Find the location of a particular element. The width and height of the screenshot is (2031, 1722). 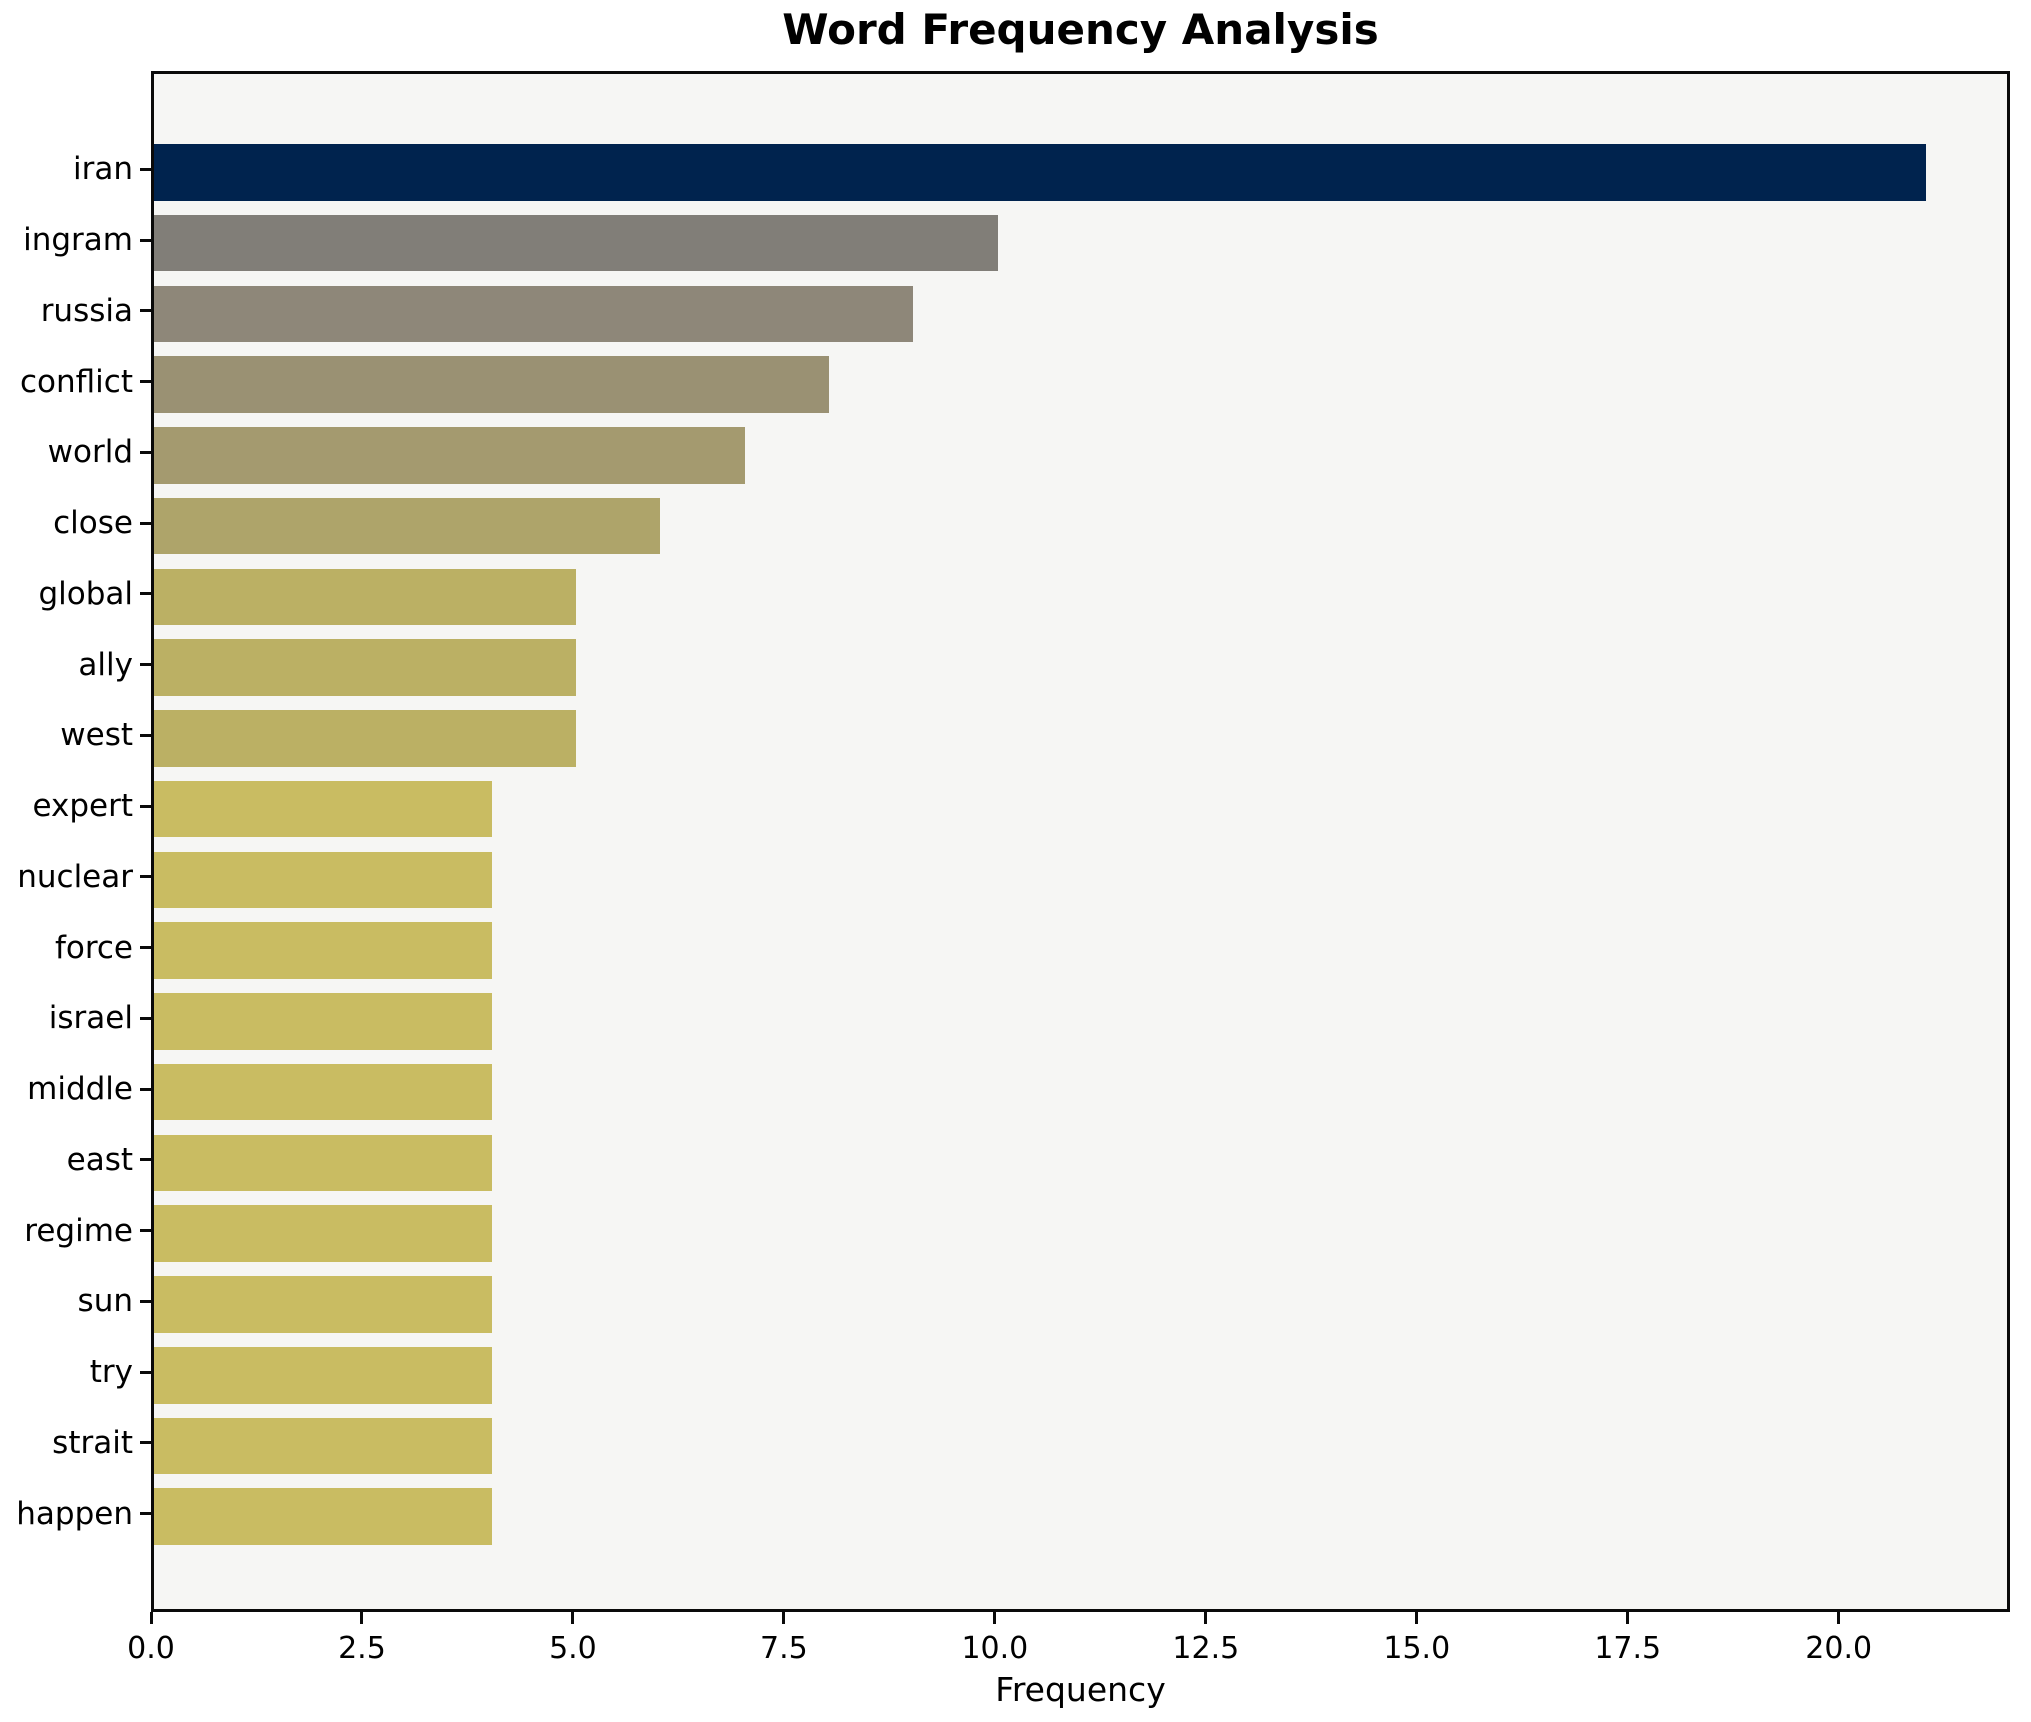

y-tick-label-east: east is located at coordinates (99, 1159).